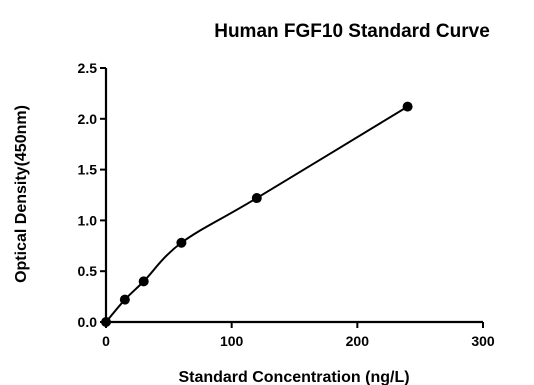 This screenshot has width=534, height=385. I want to click on y-tick-label: 1.0, so click(88, 220).